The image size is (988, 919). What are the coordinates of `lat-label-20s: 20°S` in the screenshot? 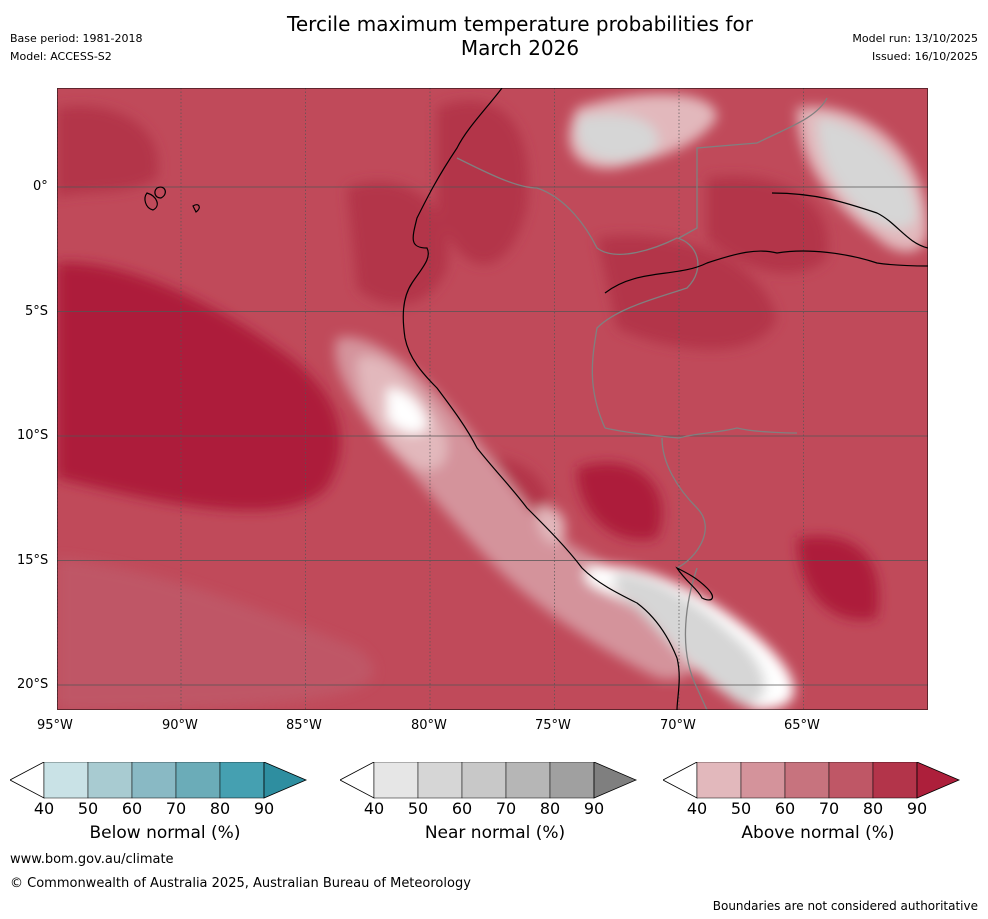 It's located at (33, 684).